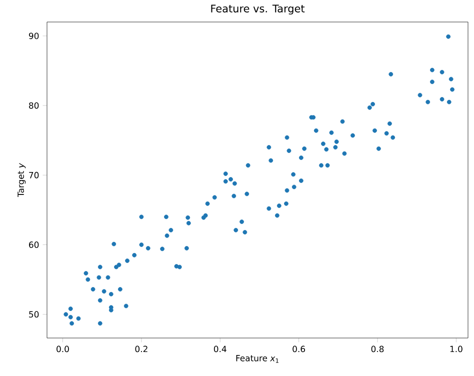 Image resolution: width=474 pixels, height=376 pixels. I want to click on x-tick-label: 0.8, so click(377, 349).